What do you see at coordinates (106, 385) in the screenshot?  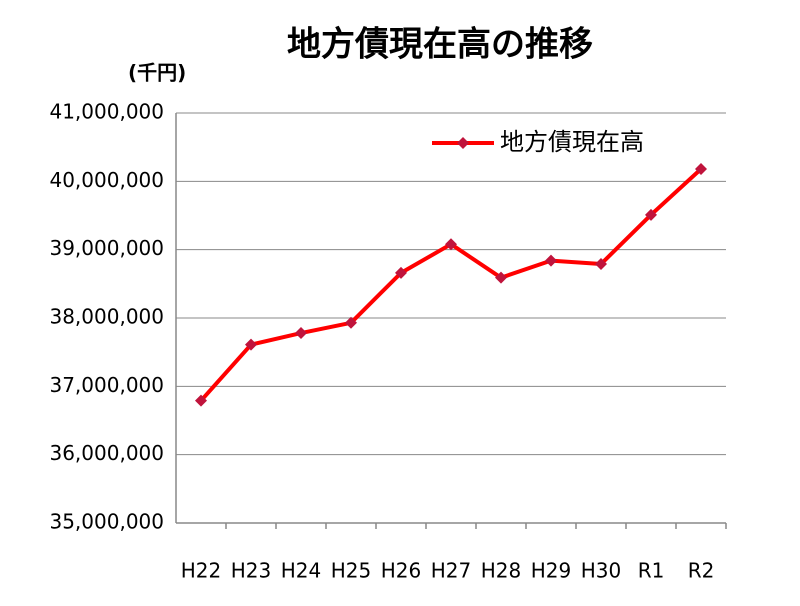 I see `y-tick-label: 37,000,000` at bounding box center [106, 385].